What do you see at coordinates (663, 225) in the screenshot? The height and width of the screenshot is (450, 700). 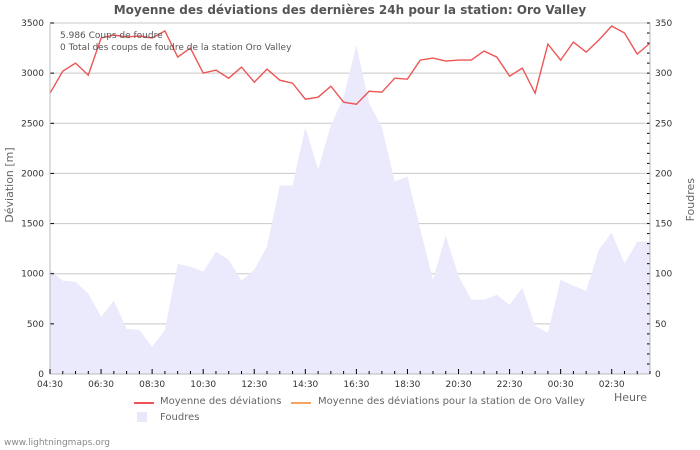 I see `svg-text: 150` at bounding box center [663, 225].